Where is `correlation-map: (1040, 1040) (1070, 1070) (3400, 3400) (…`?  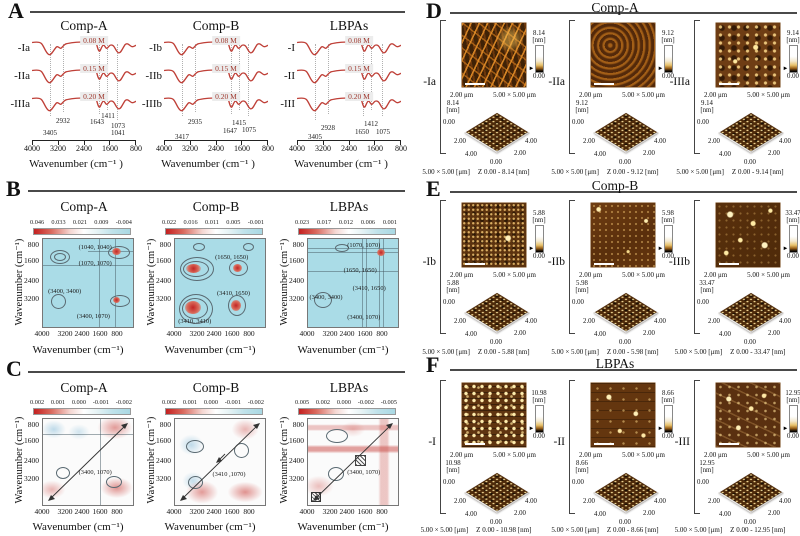
correlation-map: (1040, 1040) (1070, 1070) (3400, 3400) (… is located at coordinates (88, 283).